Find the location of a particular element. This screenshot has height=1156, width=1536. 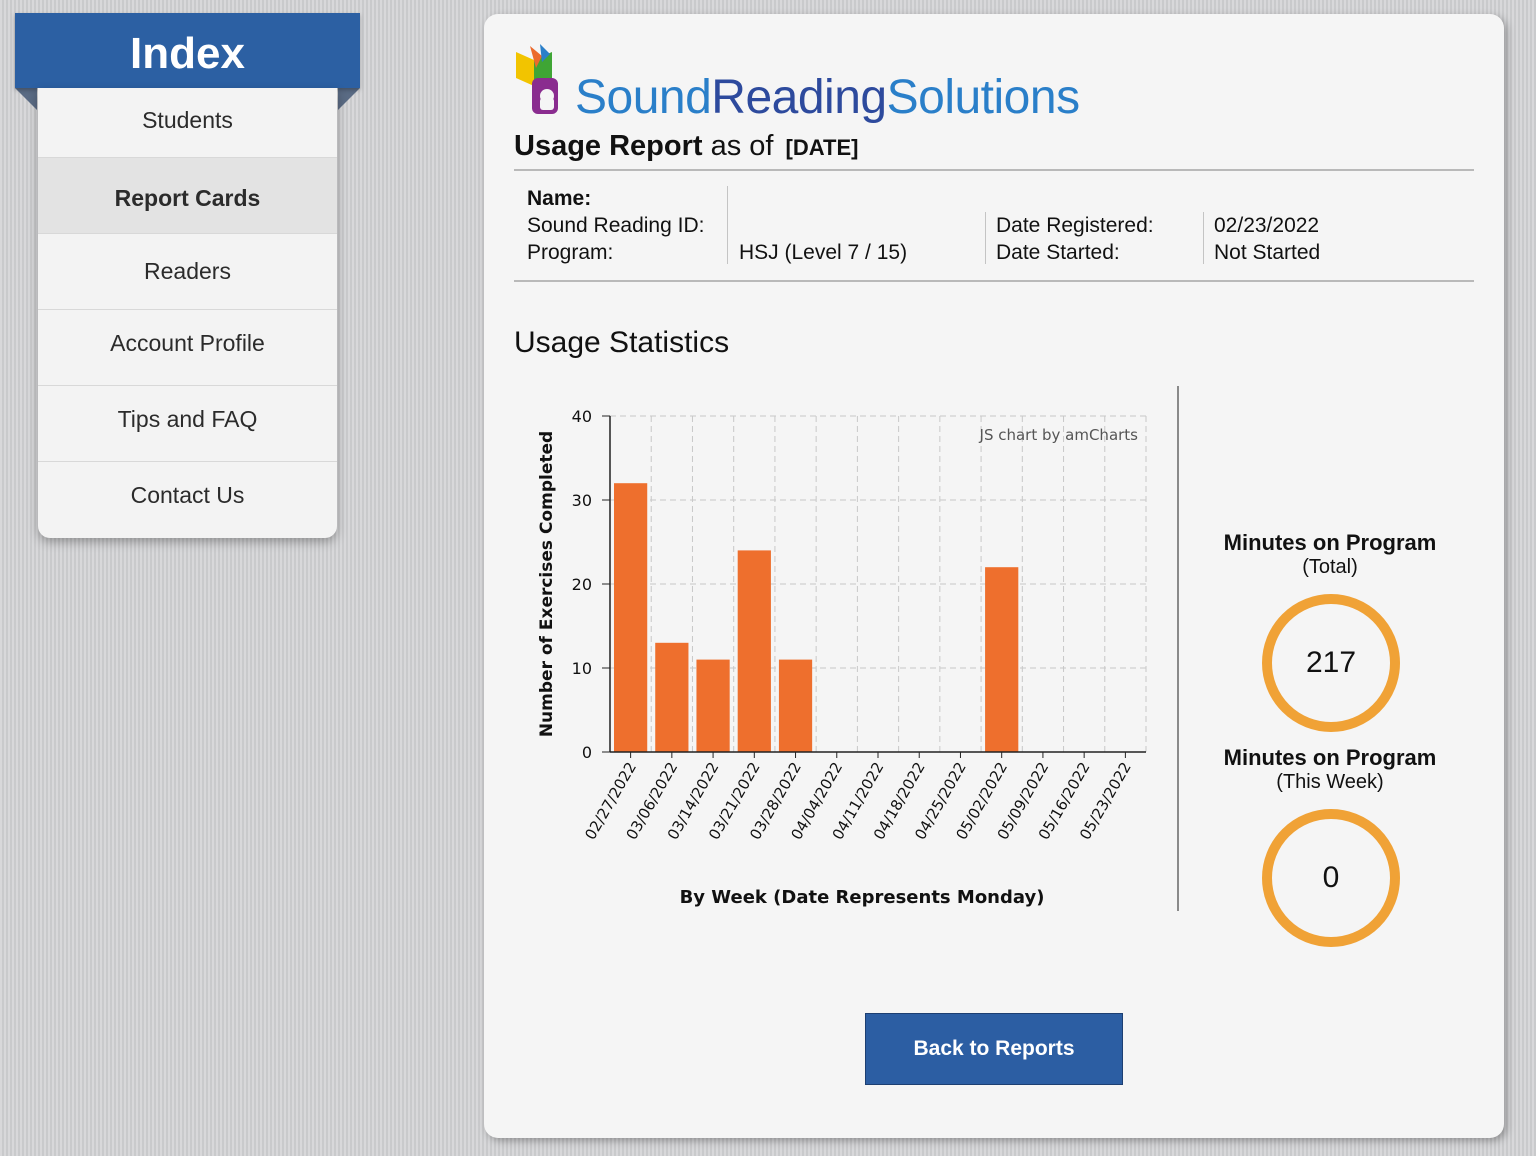

y-tick-label: 10 is located at coordinates (582, 668).